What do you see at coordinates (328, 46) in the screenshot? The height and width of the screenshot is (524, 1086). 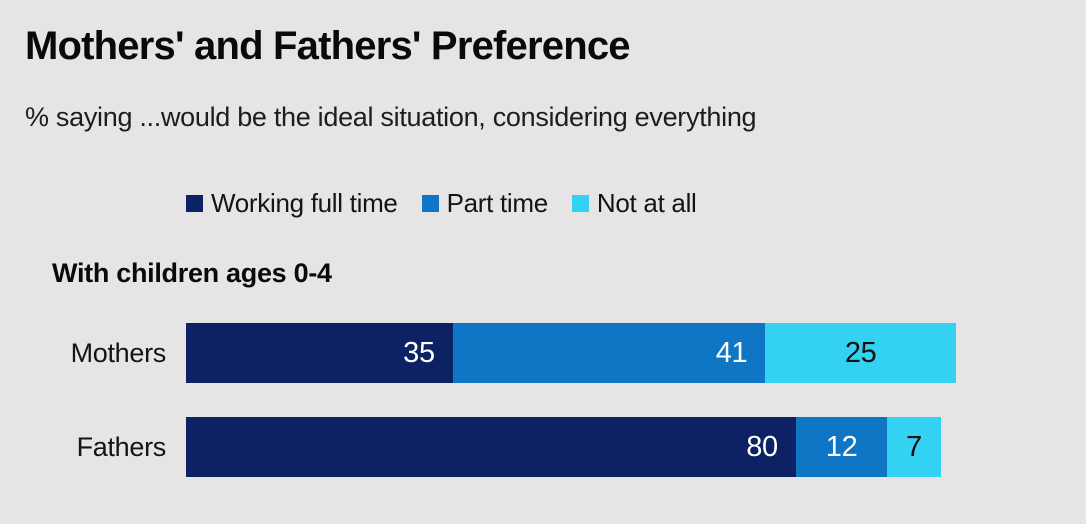 I see `chart-title: Mothers' and Fathers' Preference` at bounding box center [328, 46].